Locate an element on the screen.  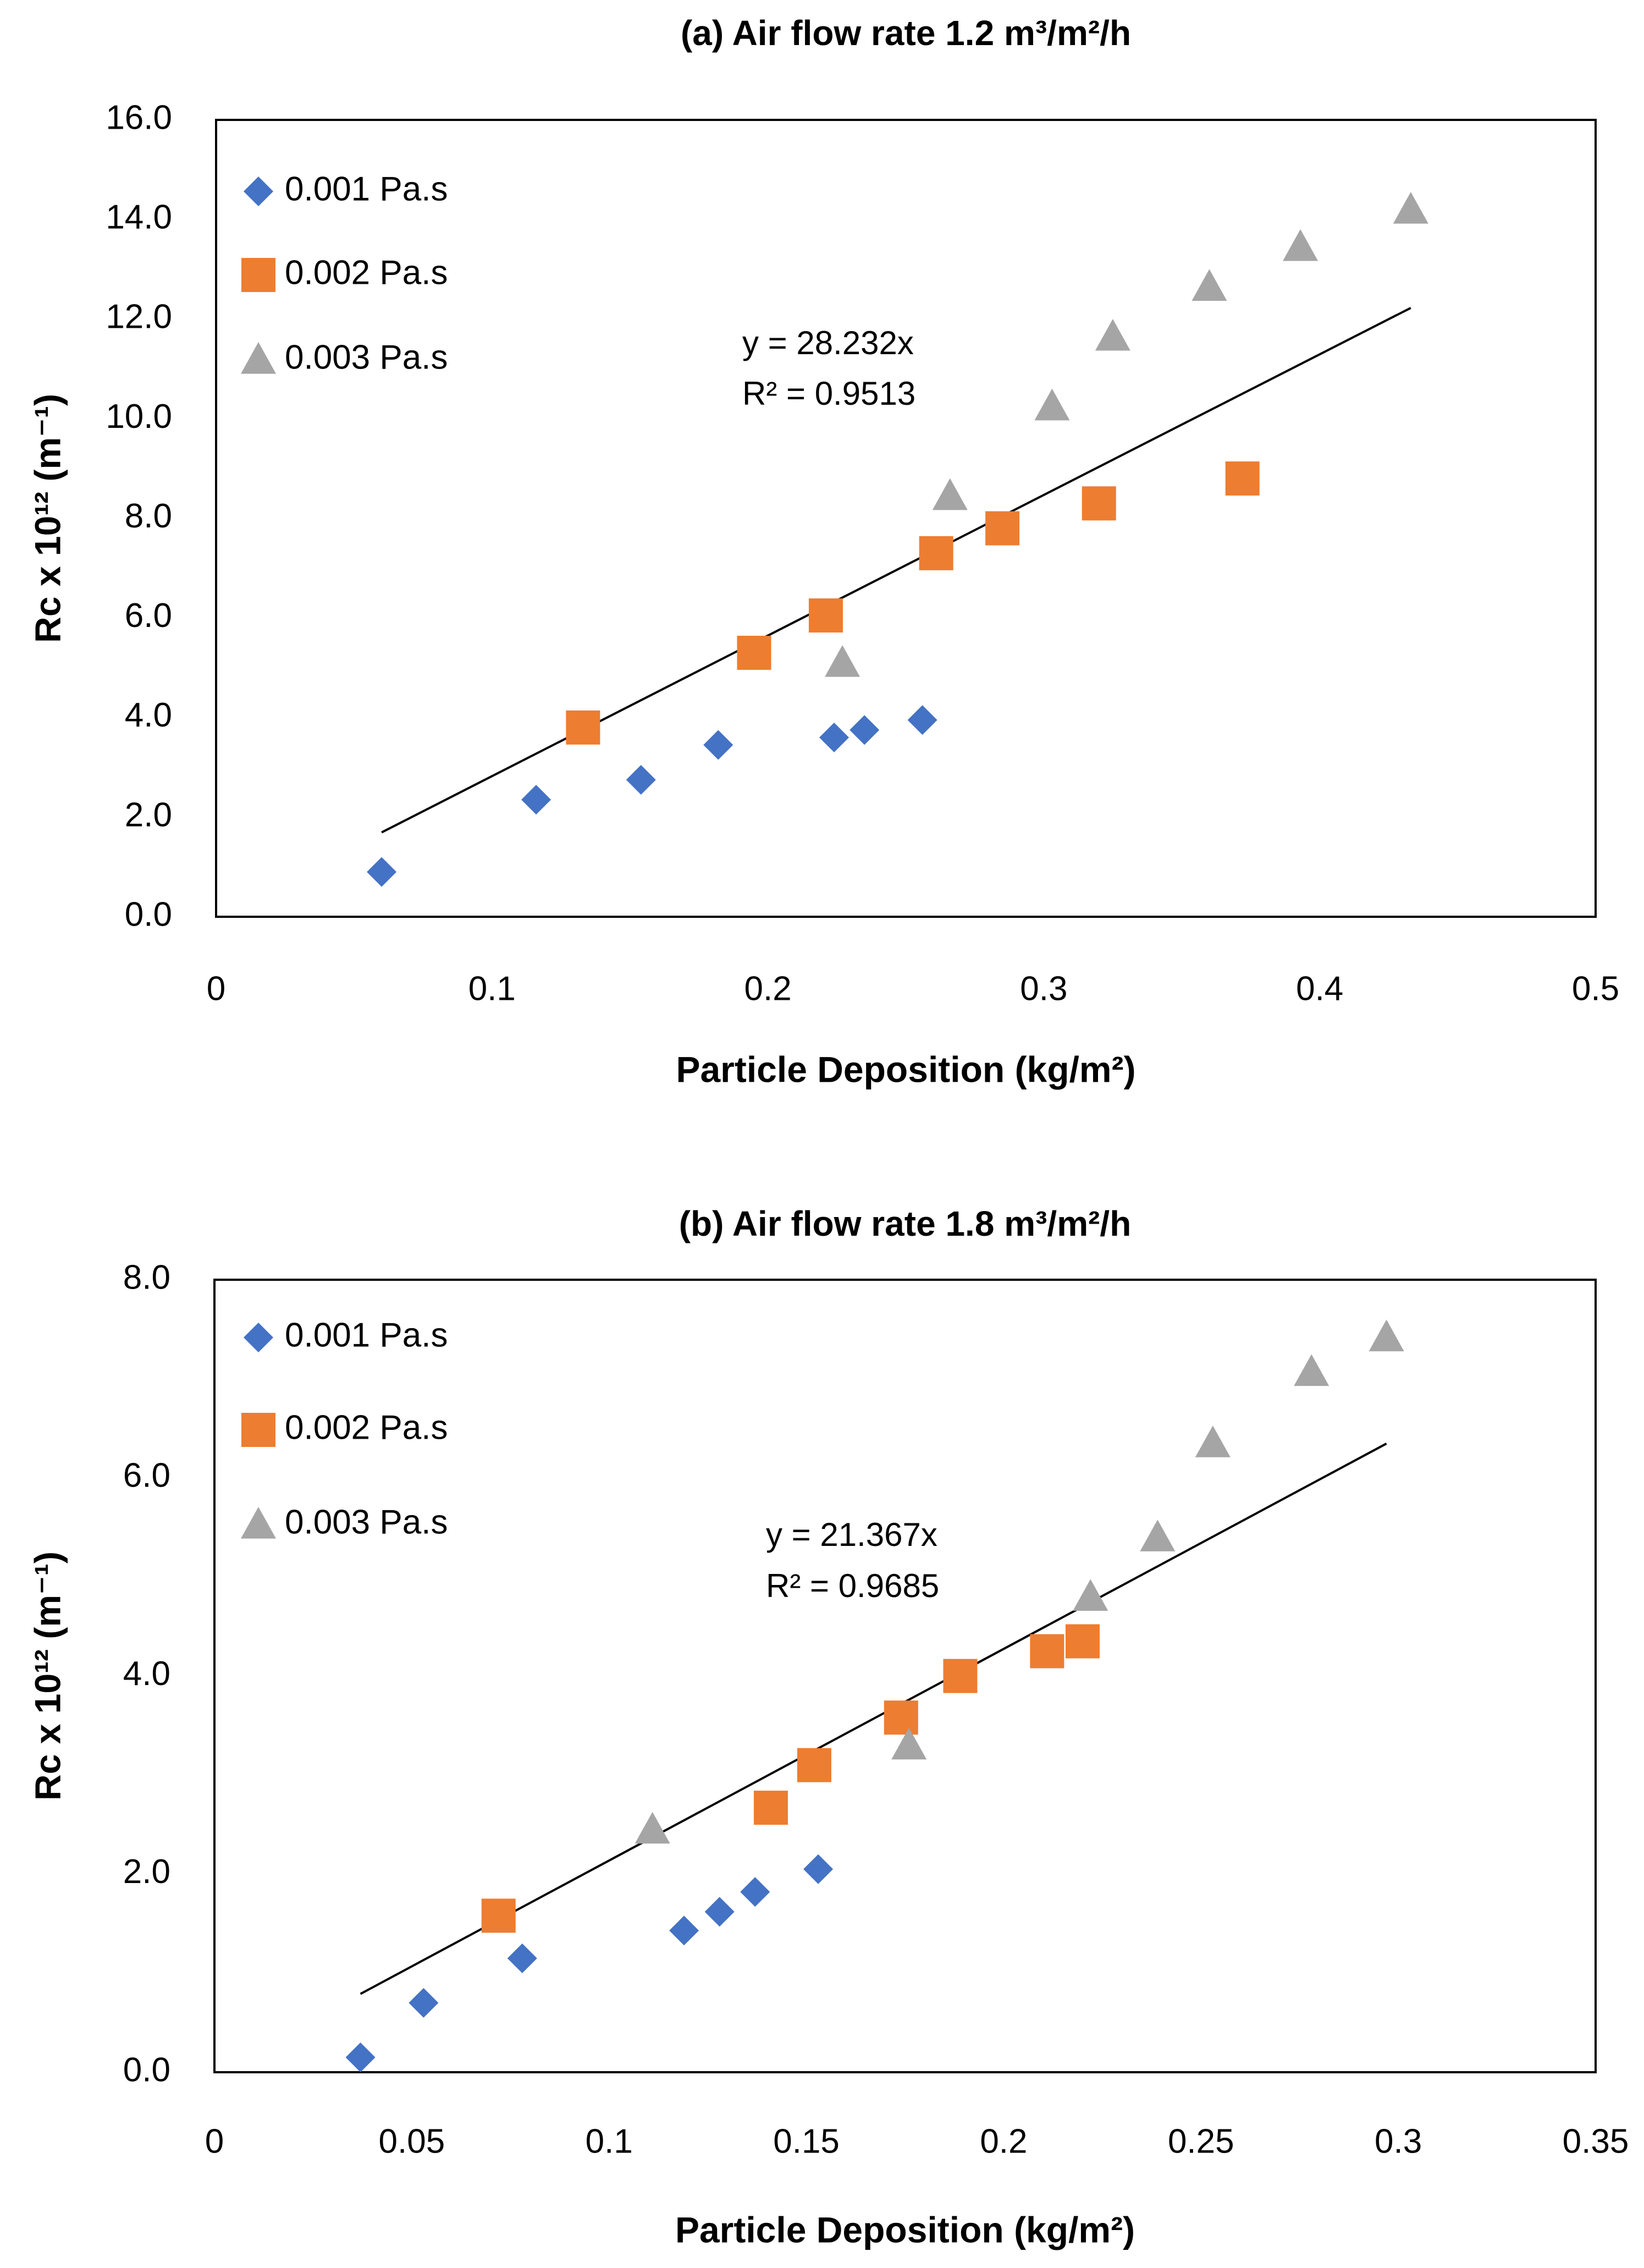
x-tick-label: 0.35 is located at coordinates (1596, 2141).